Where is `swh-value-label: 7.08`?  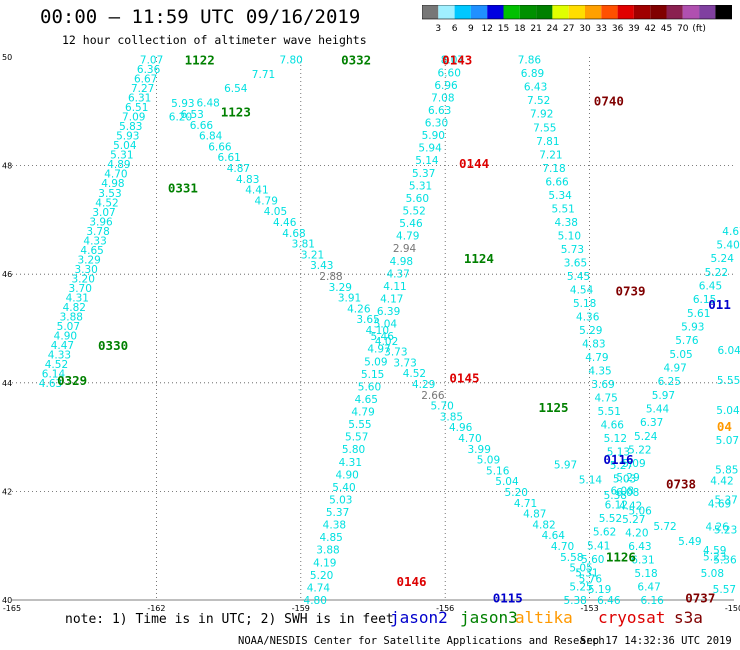
swh-value-label: 7.08 is located at coordinates (442, 98).